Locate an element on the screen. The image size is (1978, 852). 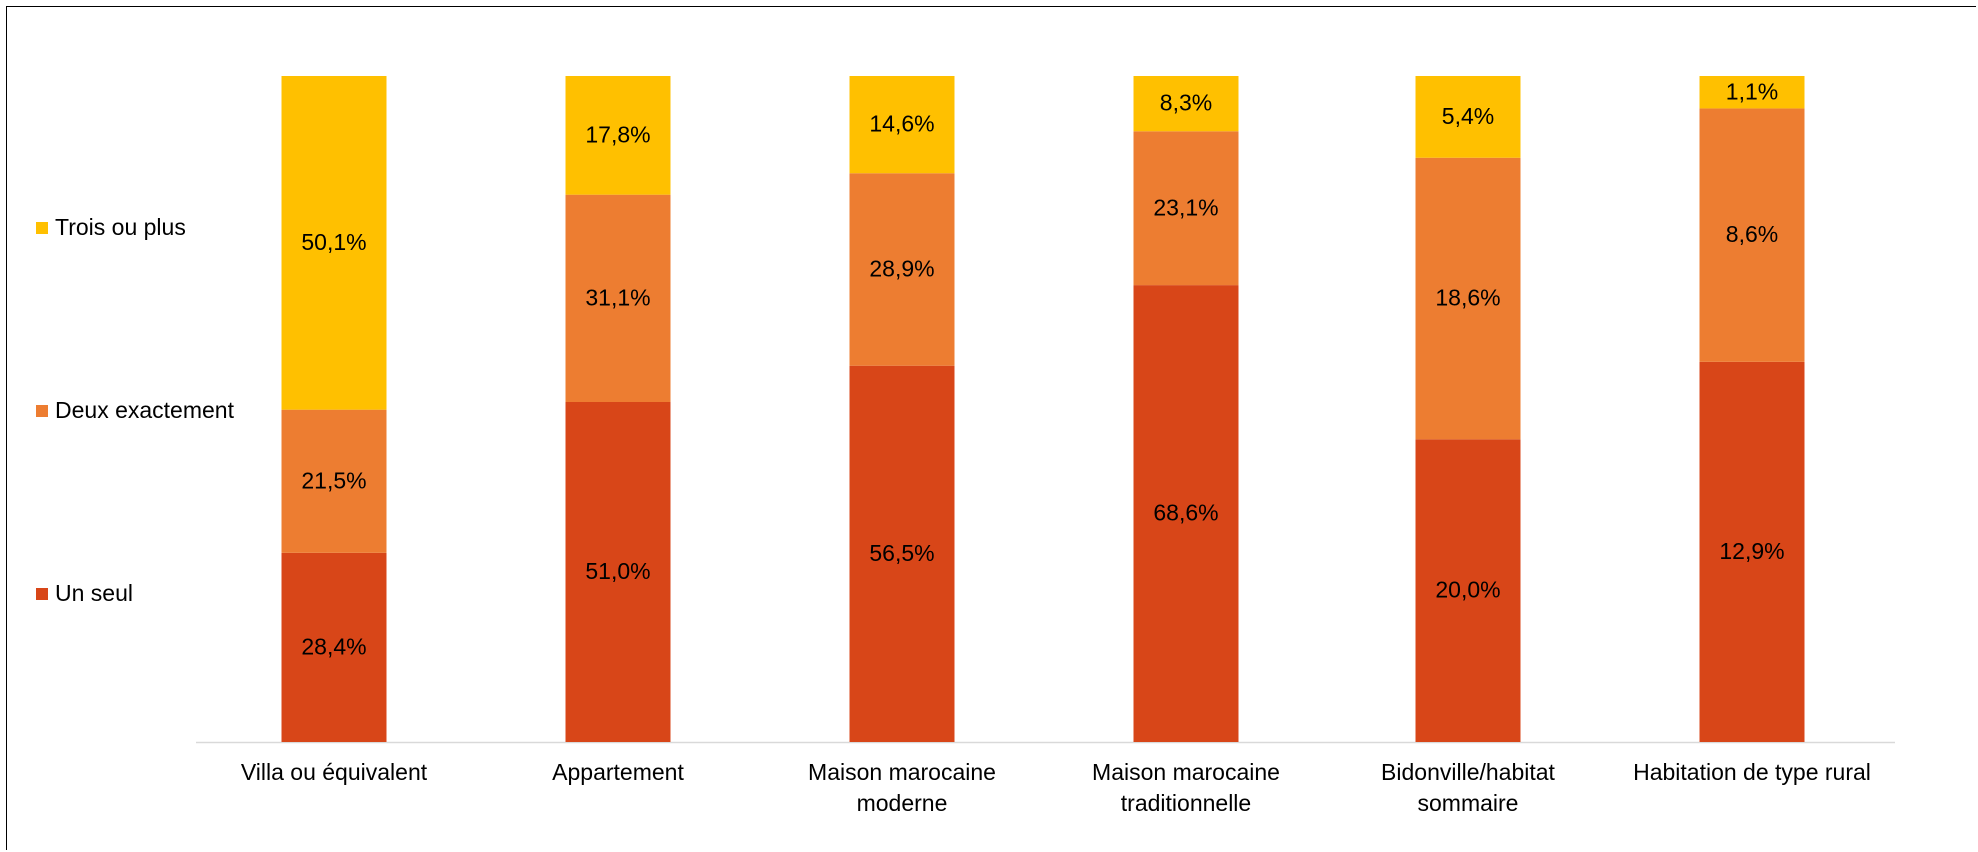
value-label: 28,4% is located at coordinates (333, 647).